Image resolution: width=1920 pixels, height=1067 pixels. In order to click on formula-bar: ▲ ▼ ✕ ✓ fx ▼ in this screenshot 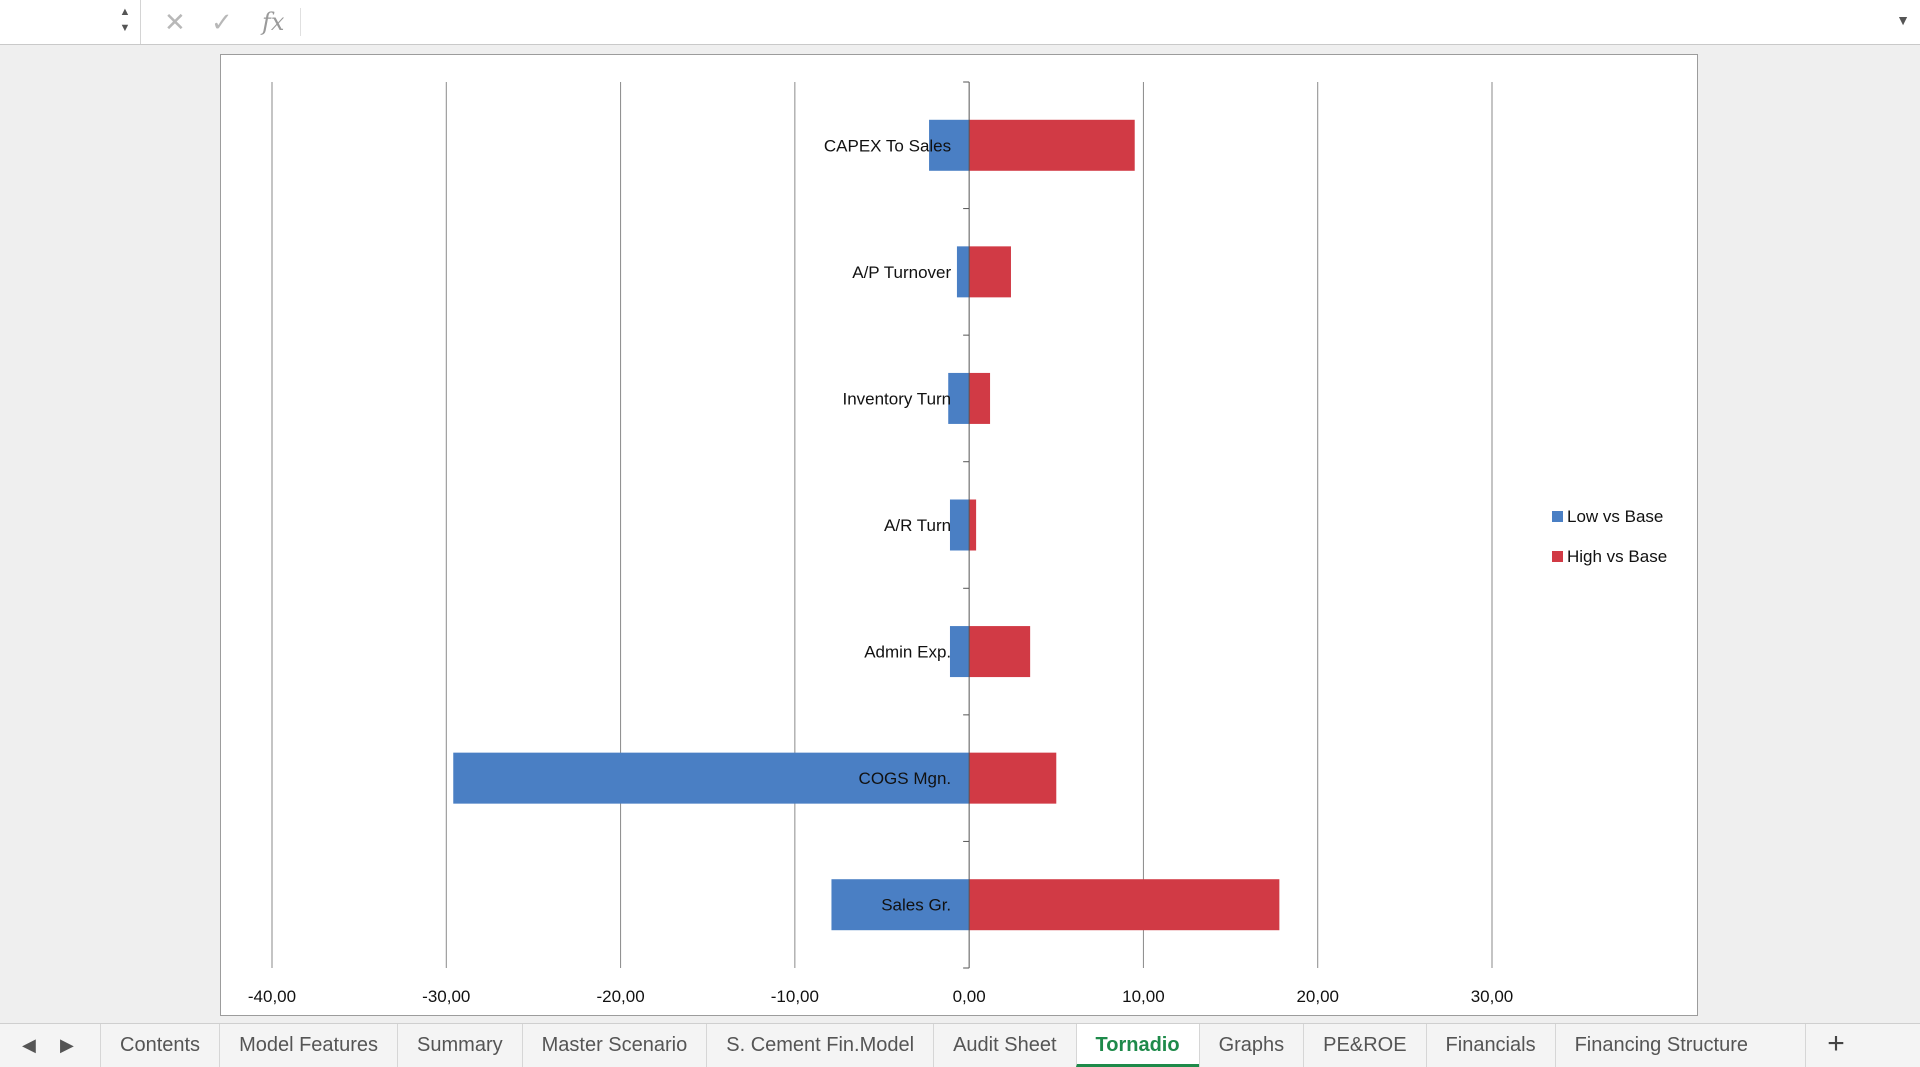, I will do `click(960, 22)`.